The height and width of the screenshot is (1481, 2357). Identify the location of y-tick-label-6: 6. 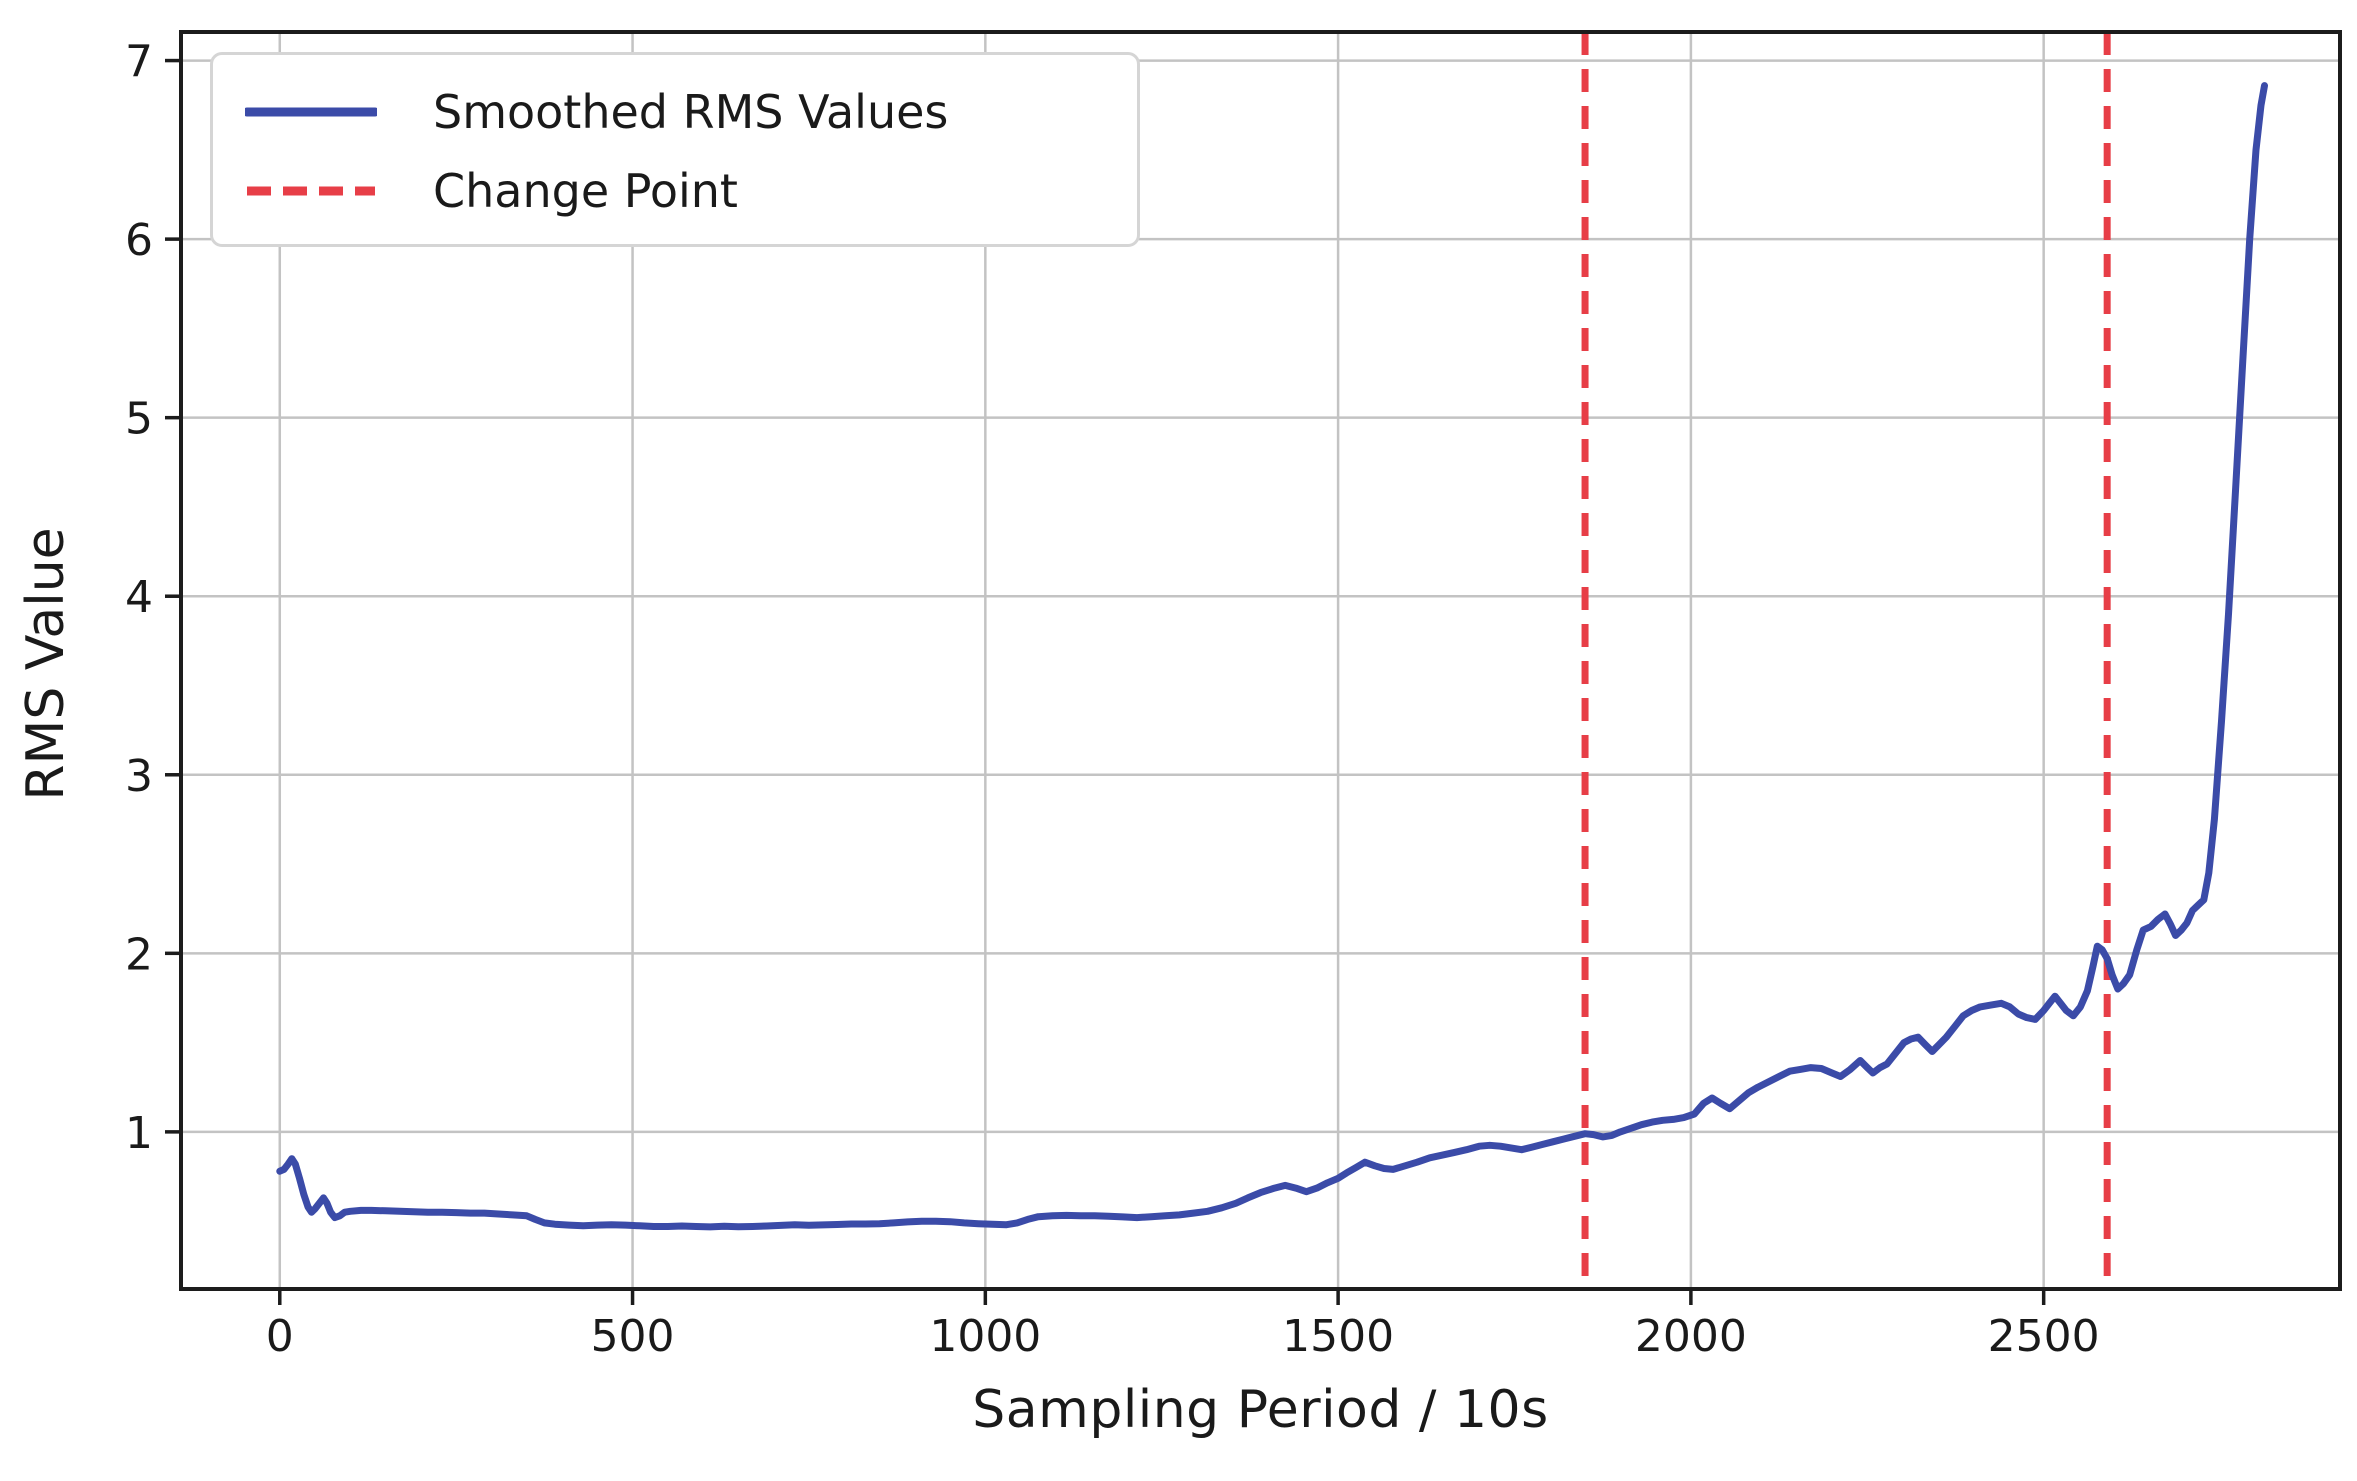
(139, 240).